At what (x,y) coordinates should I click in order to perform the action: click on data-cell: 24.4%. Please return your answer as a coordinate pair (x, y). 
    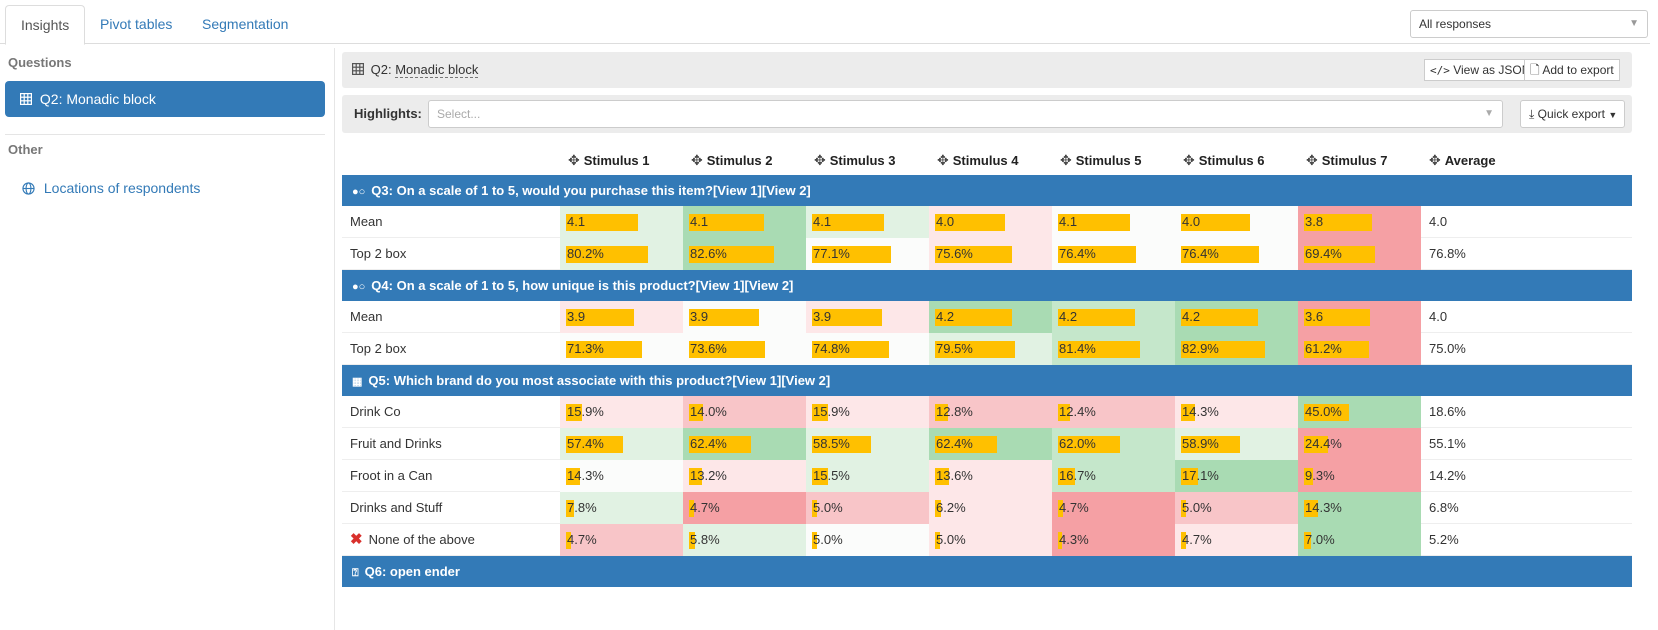
    Looking at the image, I should click on (1359, 444).